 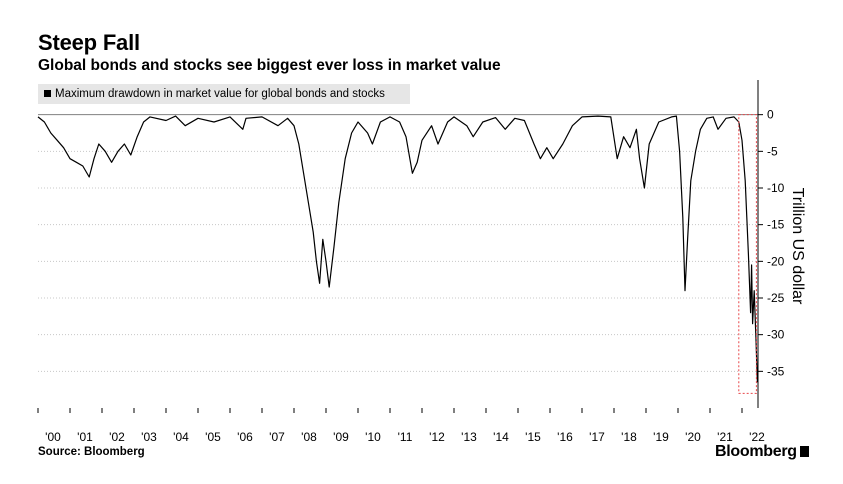 What do you see at coordinates (776, 335) in the screenshot?
I see `y-tick-label: -30` at bounding box center [776, 335].